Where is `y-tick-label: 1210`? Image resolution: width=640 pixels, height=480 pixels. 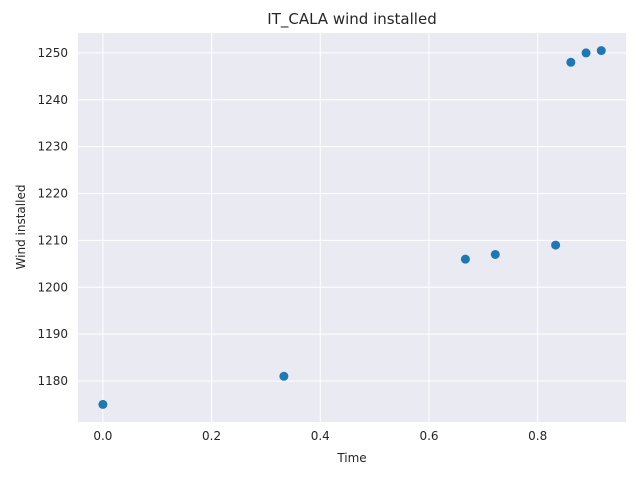 y-tick-label: 1210 is located at coordinates (52, 240).